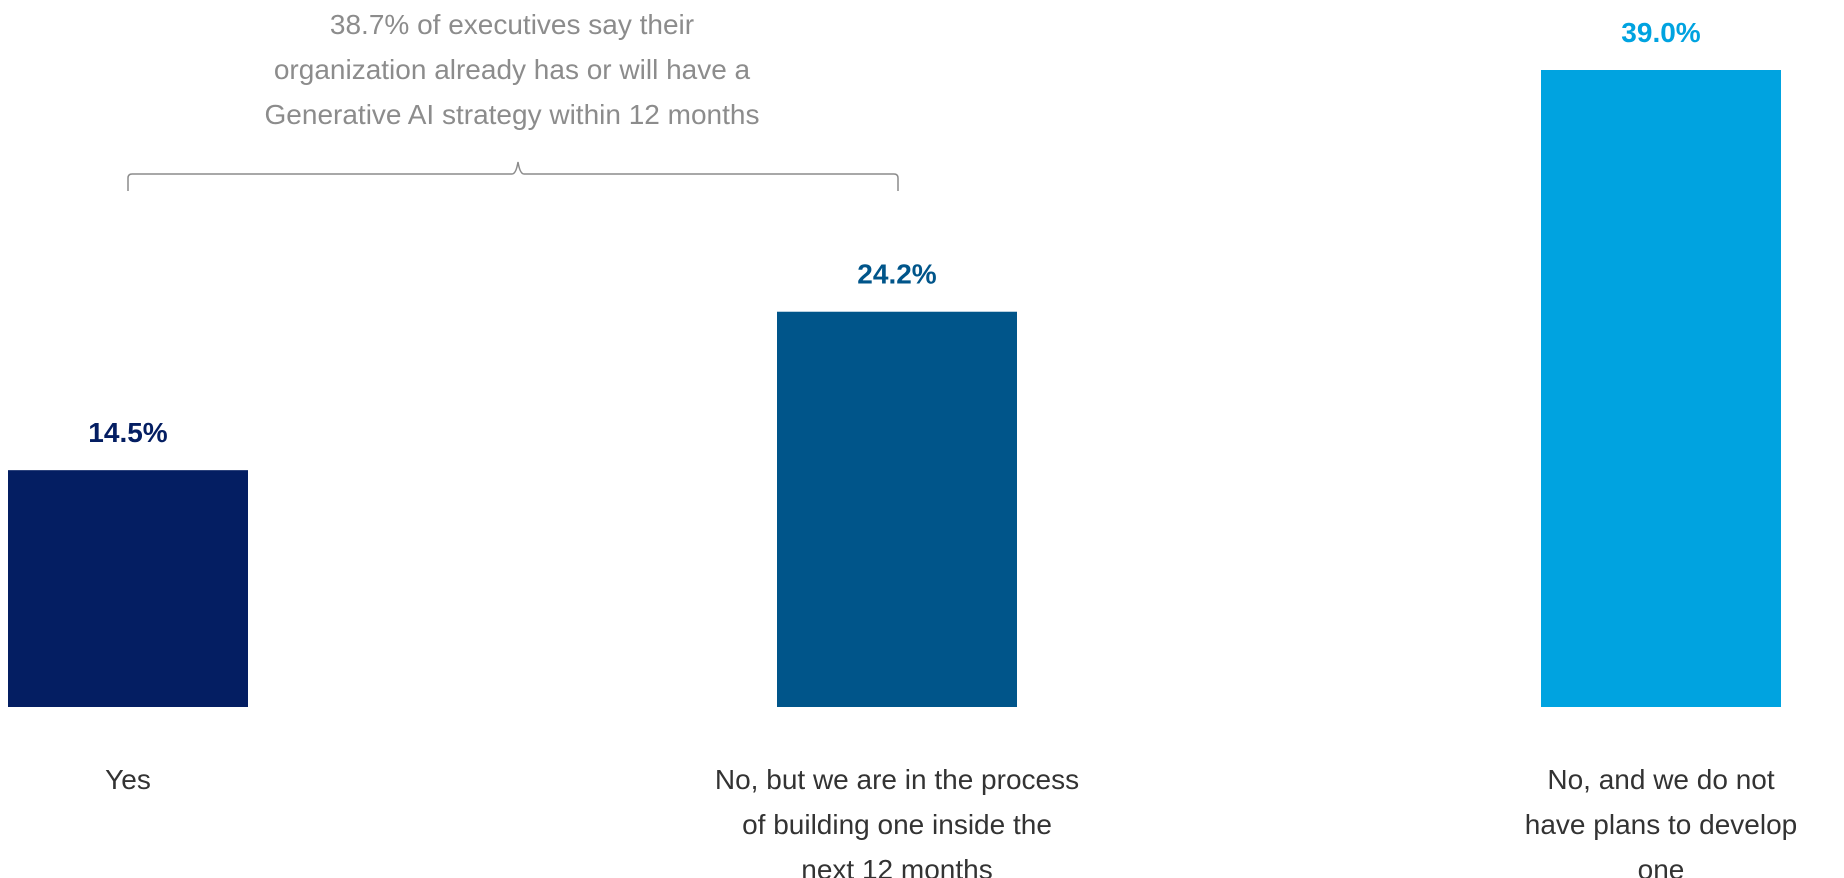 The image size is (1844, 878). What do you see at coordinates (127, 432) in the screenshot?
I see `bar-value-label: 14.5%` at bounding box center [127, 432].